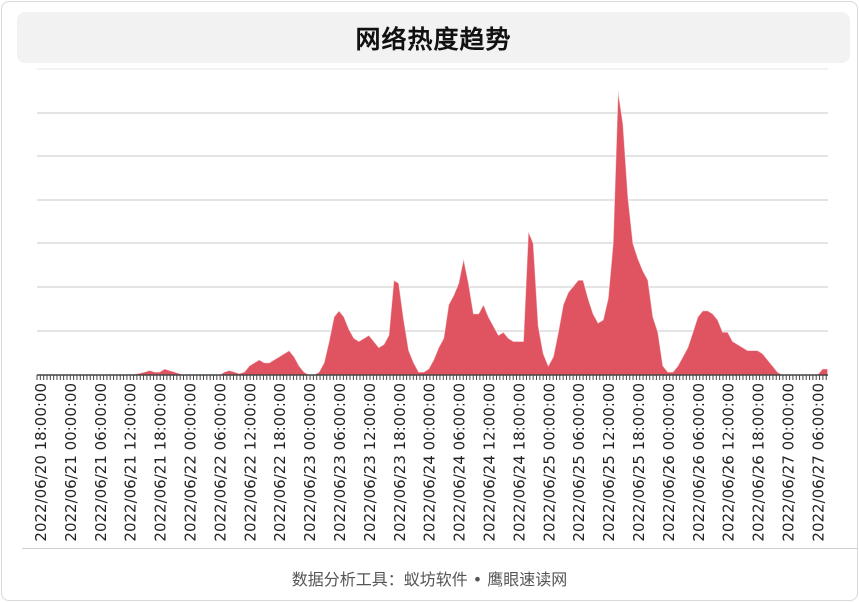 Image resolution: width=859 pixels, height=602 pixels. What do you see at coordinates (639, 462) in the screenshot?
I see `x-tick-label: 2022/06/25 18:00:00` at bounding box center [639, 462].